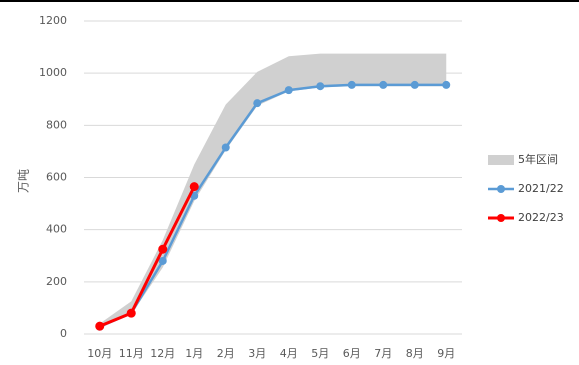  What do you see at coordinates (289, 353) in the screenshot?
I see `x-tick-label: 4月` at bounding box center [289, 353].